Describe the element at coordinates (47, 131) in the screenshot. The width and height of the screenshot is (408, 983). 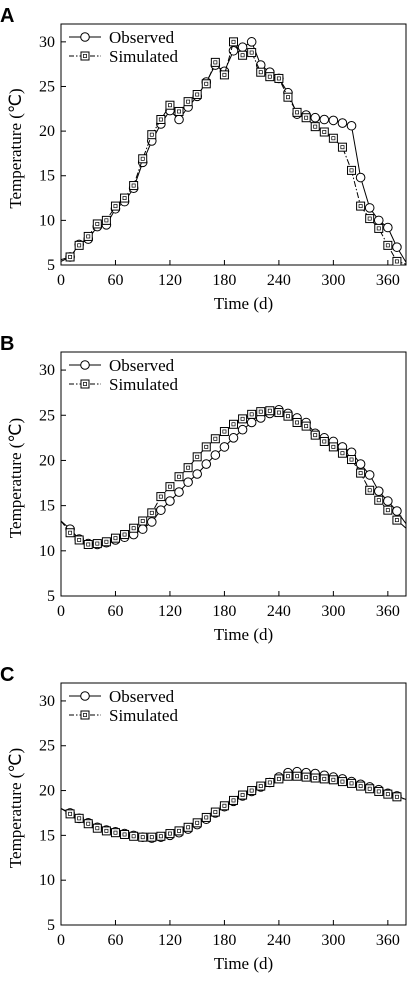
I see `panel-a-ytick-label: 20` at that location.